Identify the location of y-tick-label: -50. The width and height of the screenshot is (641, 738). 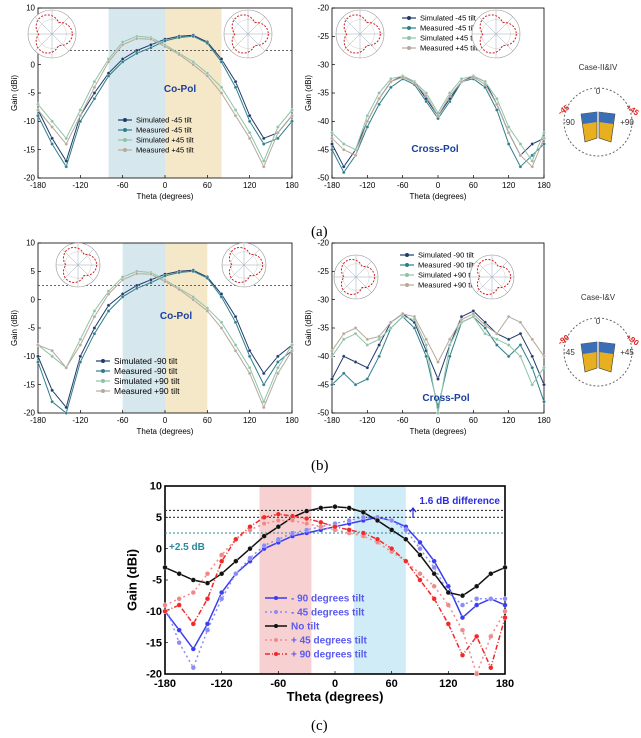
(323, 178).